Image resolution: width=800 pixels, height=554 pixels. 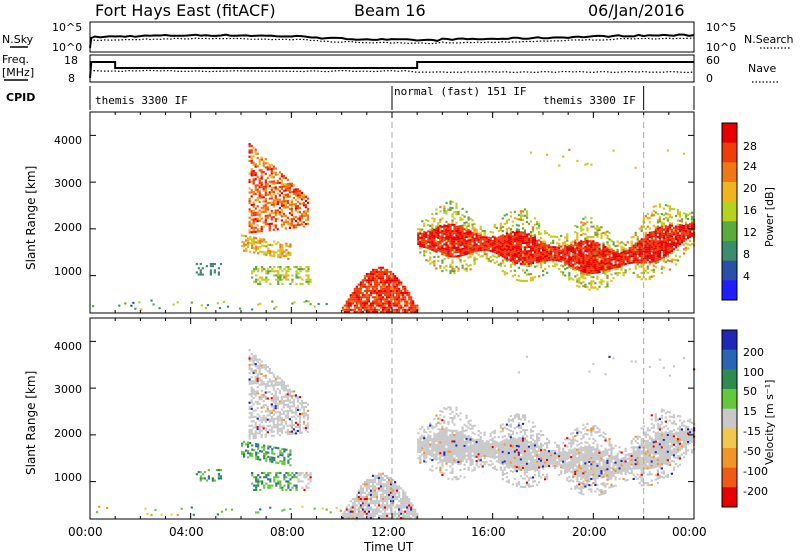 I want to click on power-cbar-tick: 16, so click(x=750, y=210).